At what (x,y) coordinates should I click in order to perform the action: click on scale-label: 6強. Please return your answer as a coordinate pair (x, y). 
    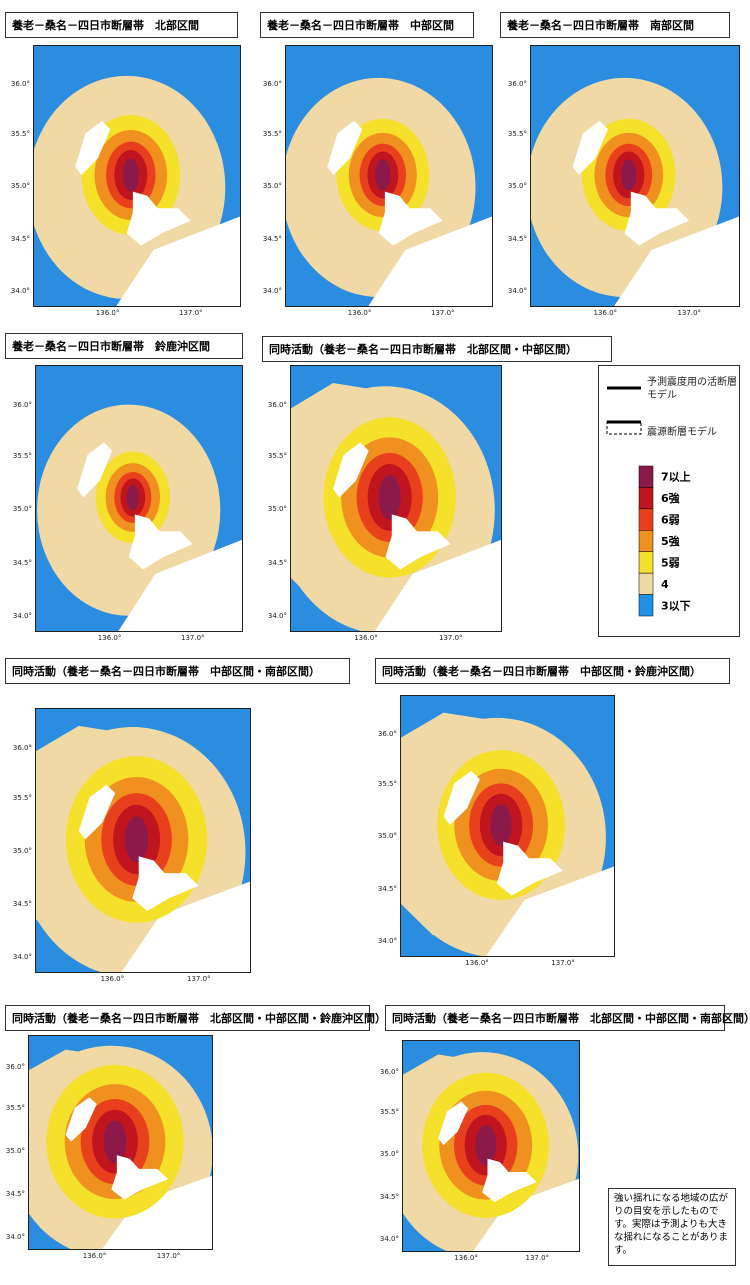
    Looking at the image, I should click on (670, 498).